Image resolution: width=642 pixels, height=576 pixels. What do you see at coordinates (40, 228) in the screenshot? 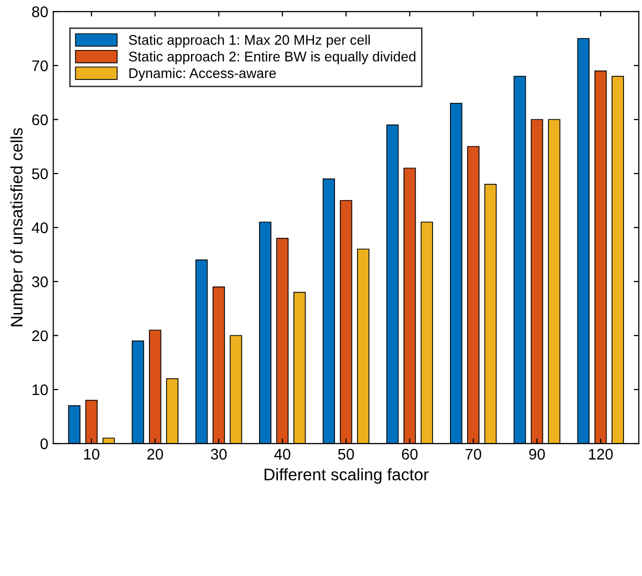
I see `y-tick-label: 40` at bounding box center [40, 228].